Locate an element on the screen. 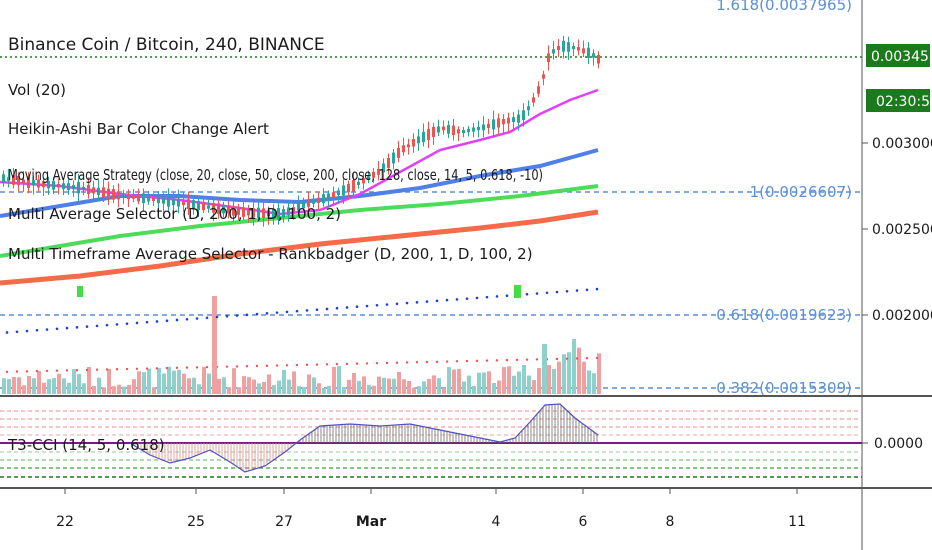  ma-orange is located at coordinates (299, 247).